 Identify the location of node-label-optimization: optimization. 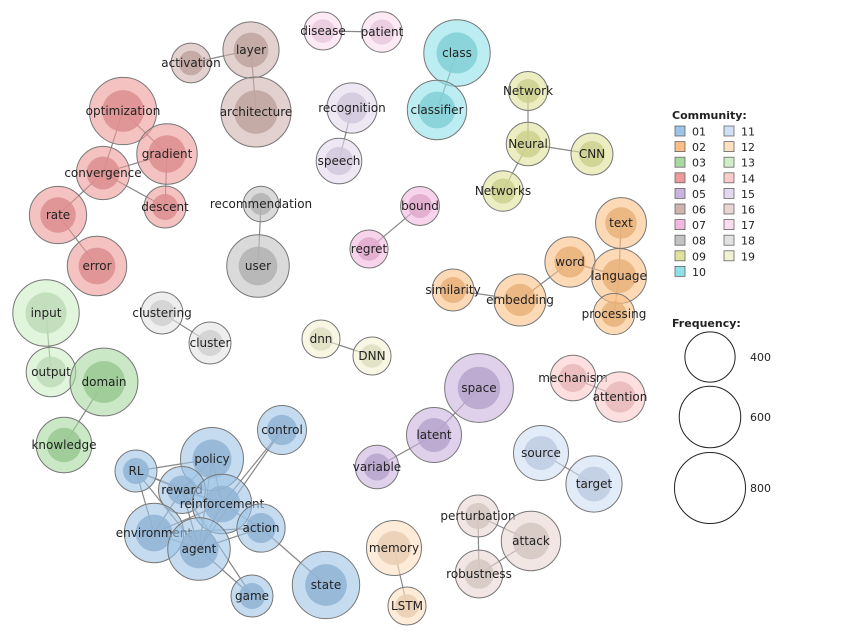
(123, 111).